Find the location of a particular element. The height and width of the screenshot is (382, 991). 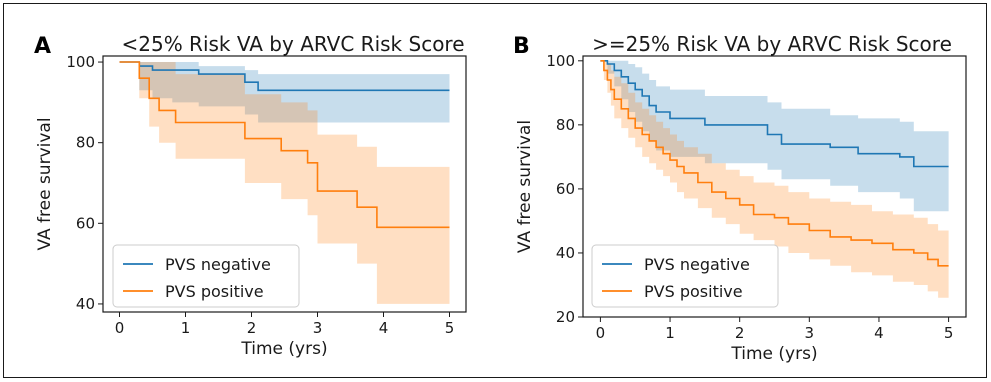

y-tick-label: 20 is located at coordinates (565, 317).